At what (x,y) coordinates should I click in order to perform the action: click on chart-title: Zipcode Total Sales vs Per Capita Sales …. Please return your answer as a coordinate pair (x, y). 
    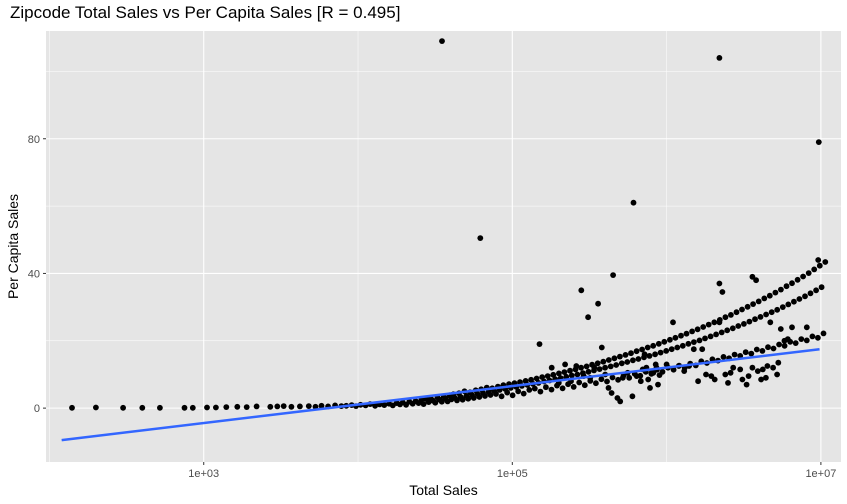
    Looking at the image, I should click on (205, 12).